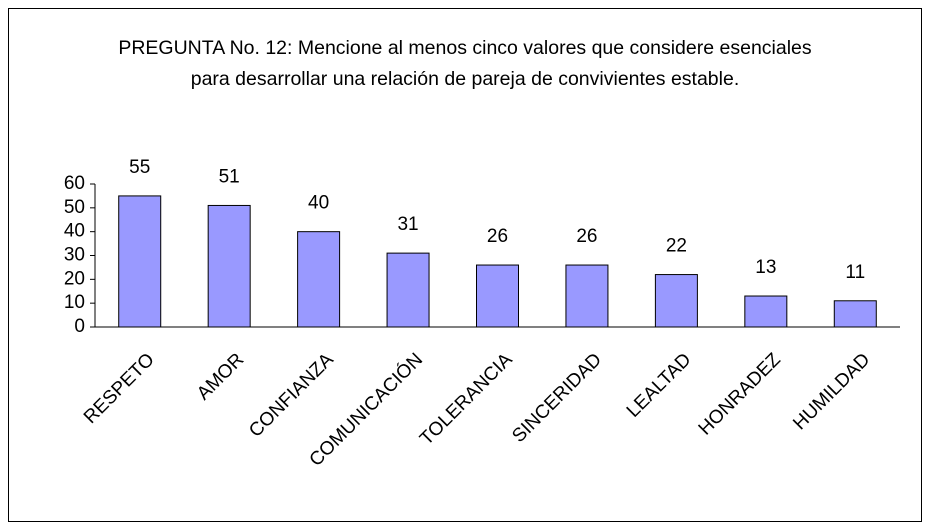 This screenshot has height=531, width=931. I want to click on value-label: 13, so click(765, 267).